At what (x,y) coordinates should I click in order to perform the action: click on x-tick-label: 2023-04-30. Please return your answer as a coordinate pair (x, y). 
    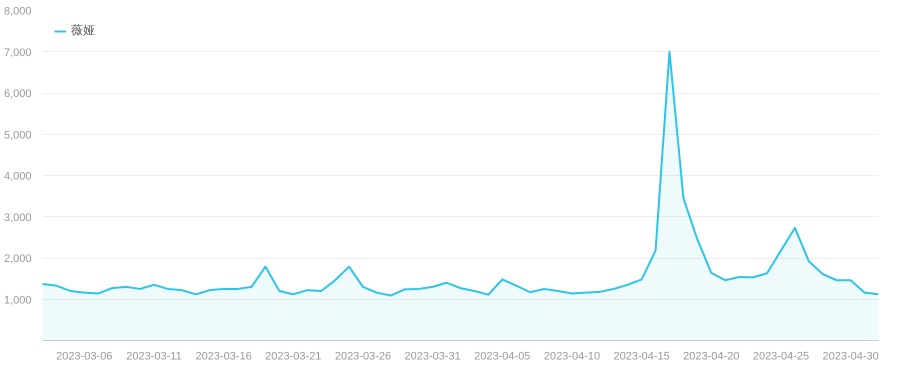
    Looking at the image, I should click on (850, 356).